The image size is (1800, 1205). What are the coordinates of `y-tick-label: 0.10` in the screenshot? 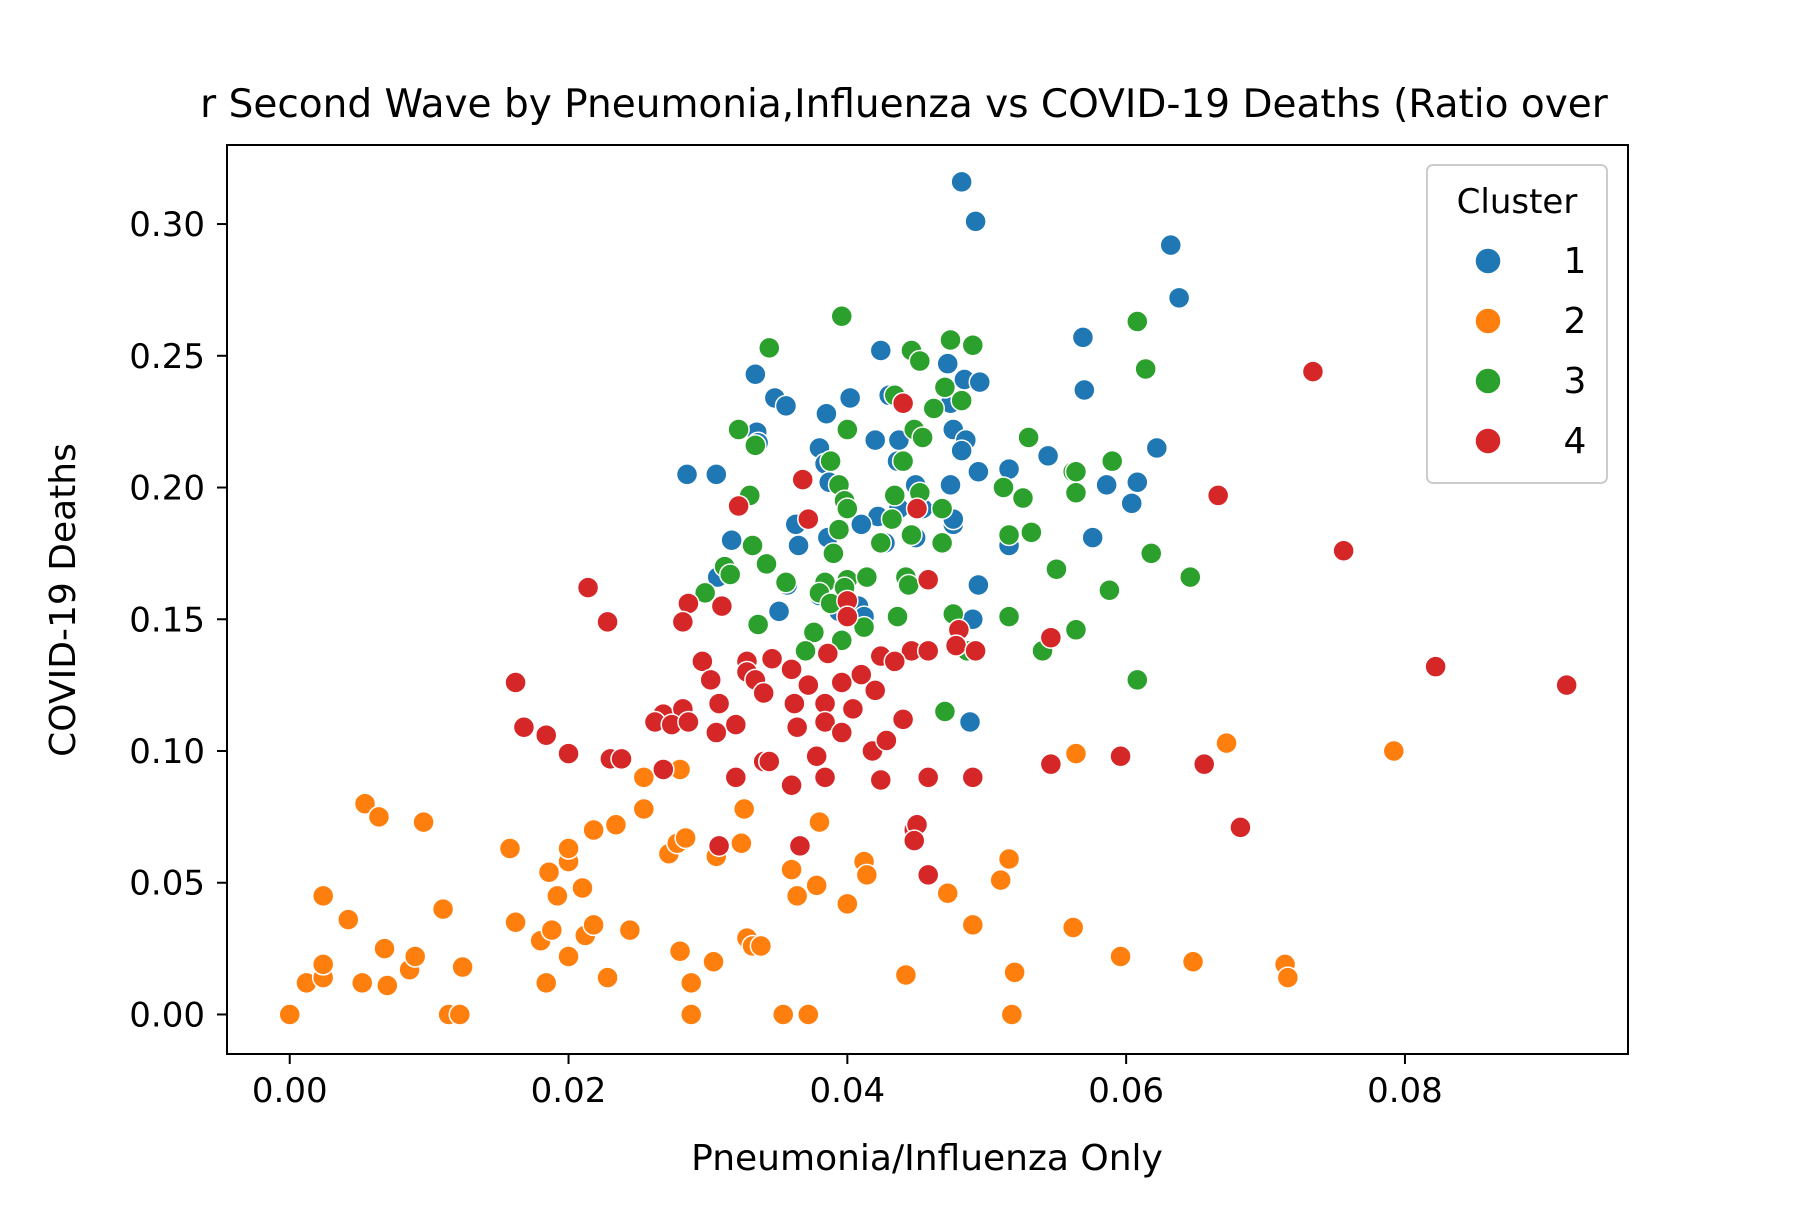 It's located at (167, 752).